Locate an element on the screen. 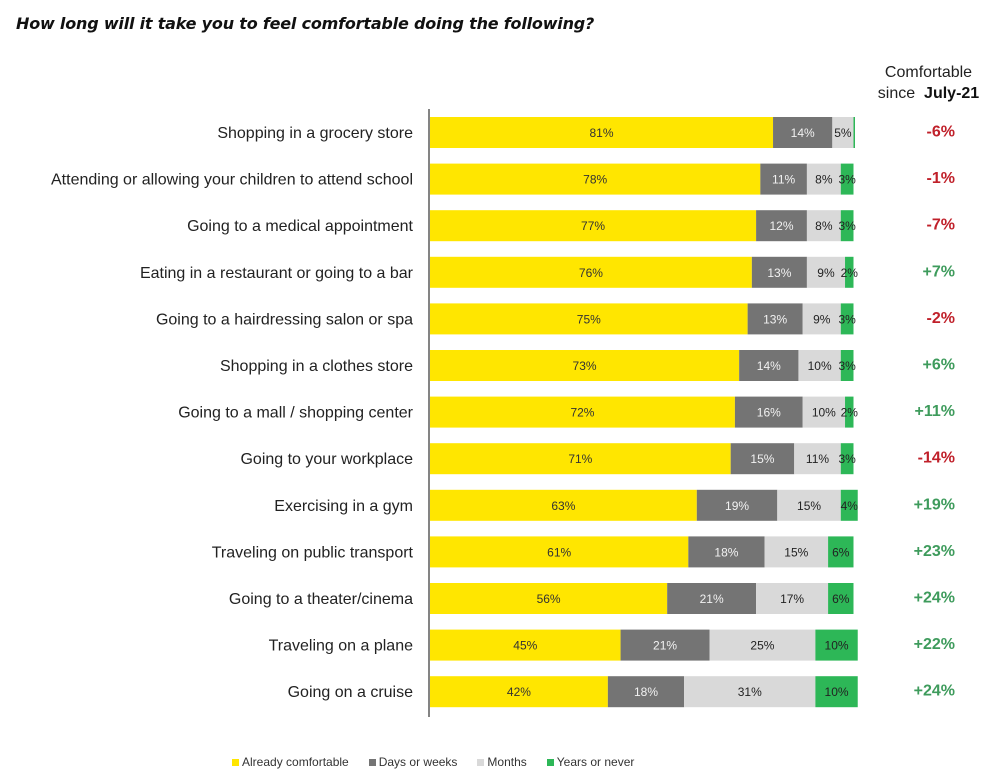 This screenshot has width=995, height=778. category-label: Going to a mall / shopping center is located at coordinates (295, 413).